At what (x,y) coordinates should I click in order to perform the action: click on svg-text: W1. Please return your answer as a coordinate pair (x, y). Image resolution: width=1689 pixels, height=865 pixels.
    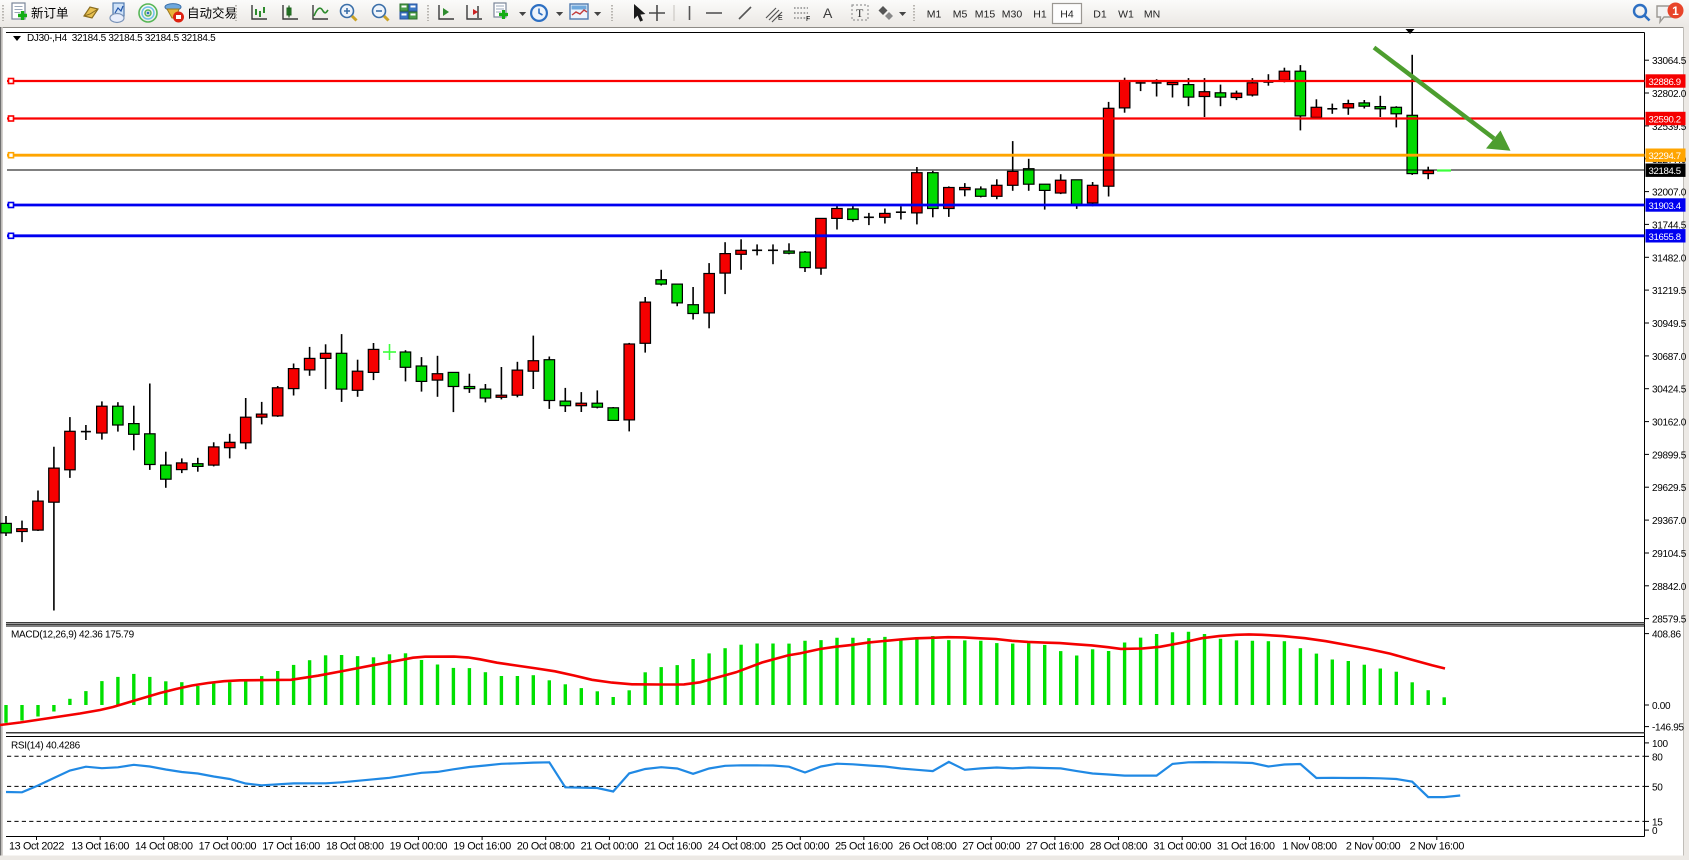
    Looking at the image, I should click on (1126, 15).